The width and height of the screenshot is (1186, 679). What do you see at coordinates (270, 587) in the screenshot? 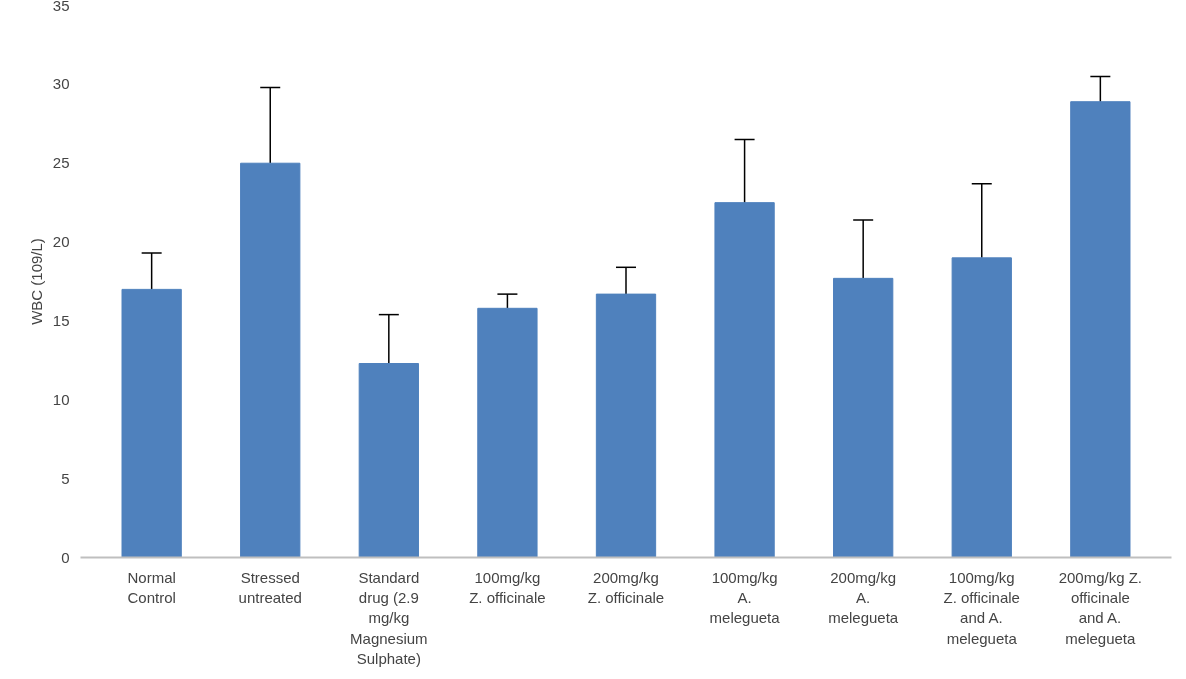
I see `x-tick-label: Stressed untreated` at bounding box center [270, 587].